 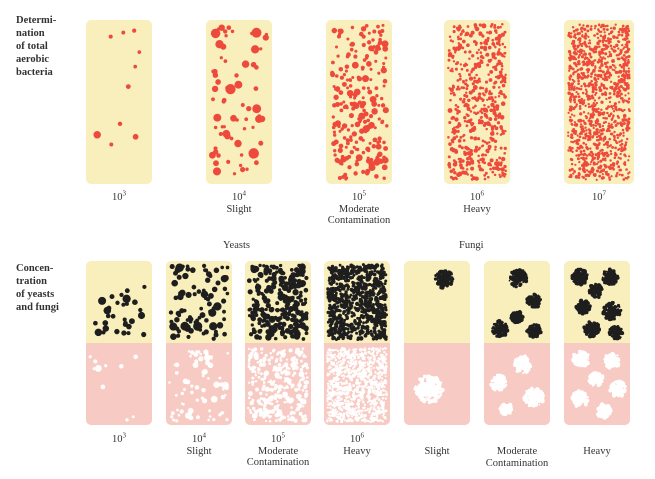 I want to click on yeast-caption-3-exp: 5, so click(x=283, y=435).